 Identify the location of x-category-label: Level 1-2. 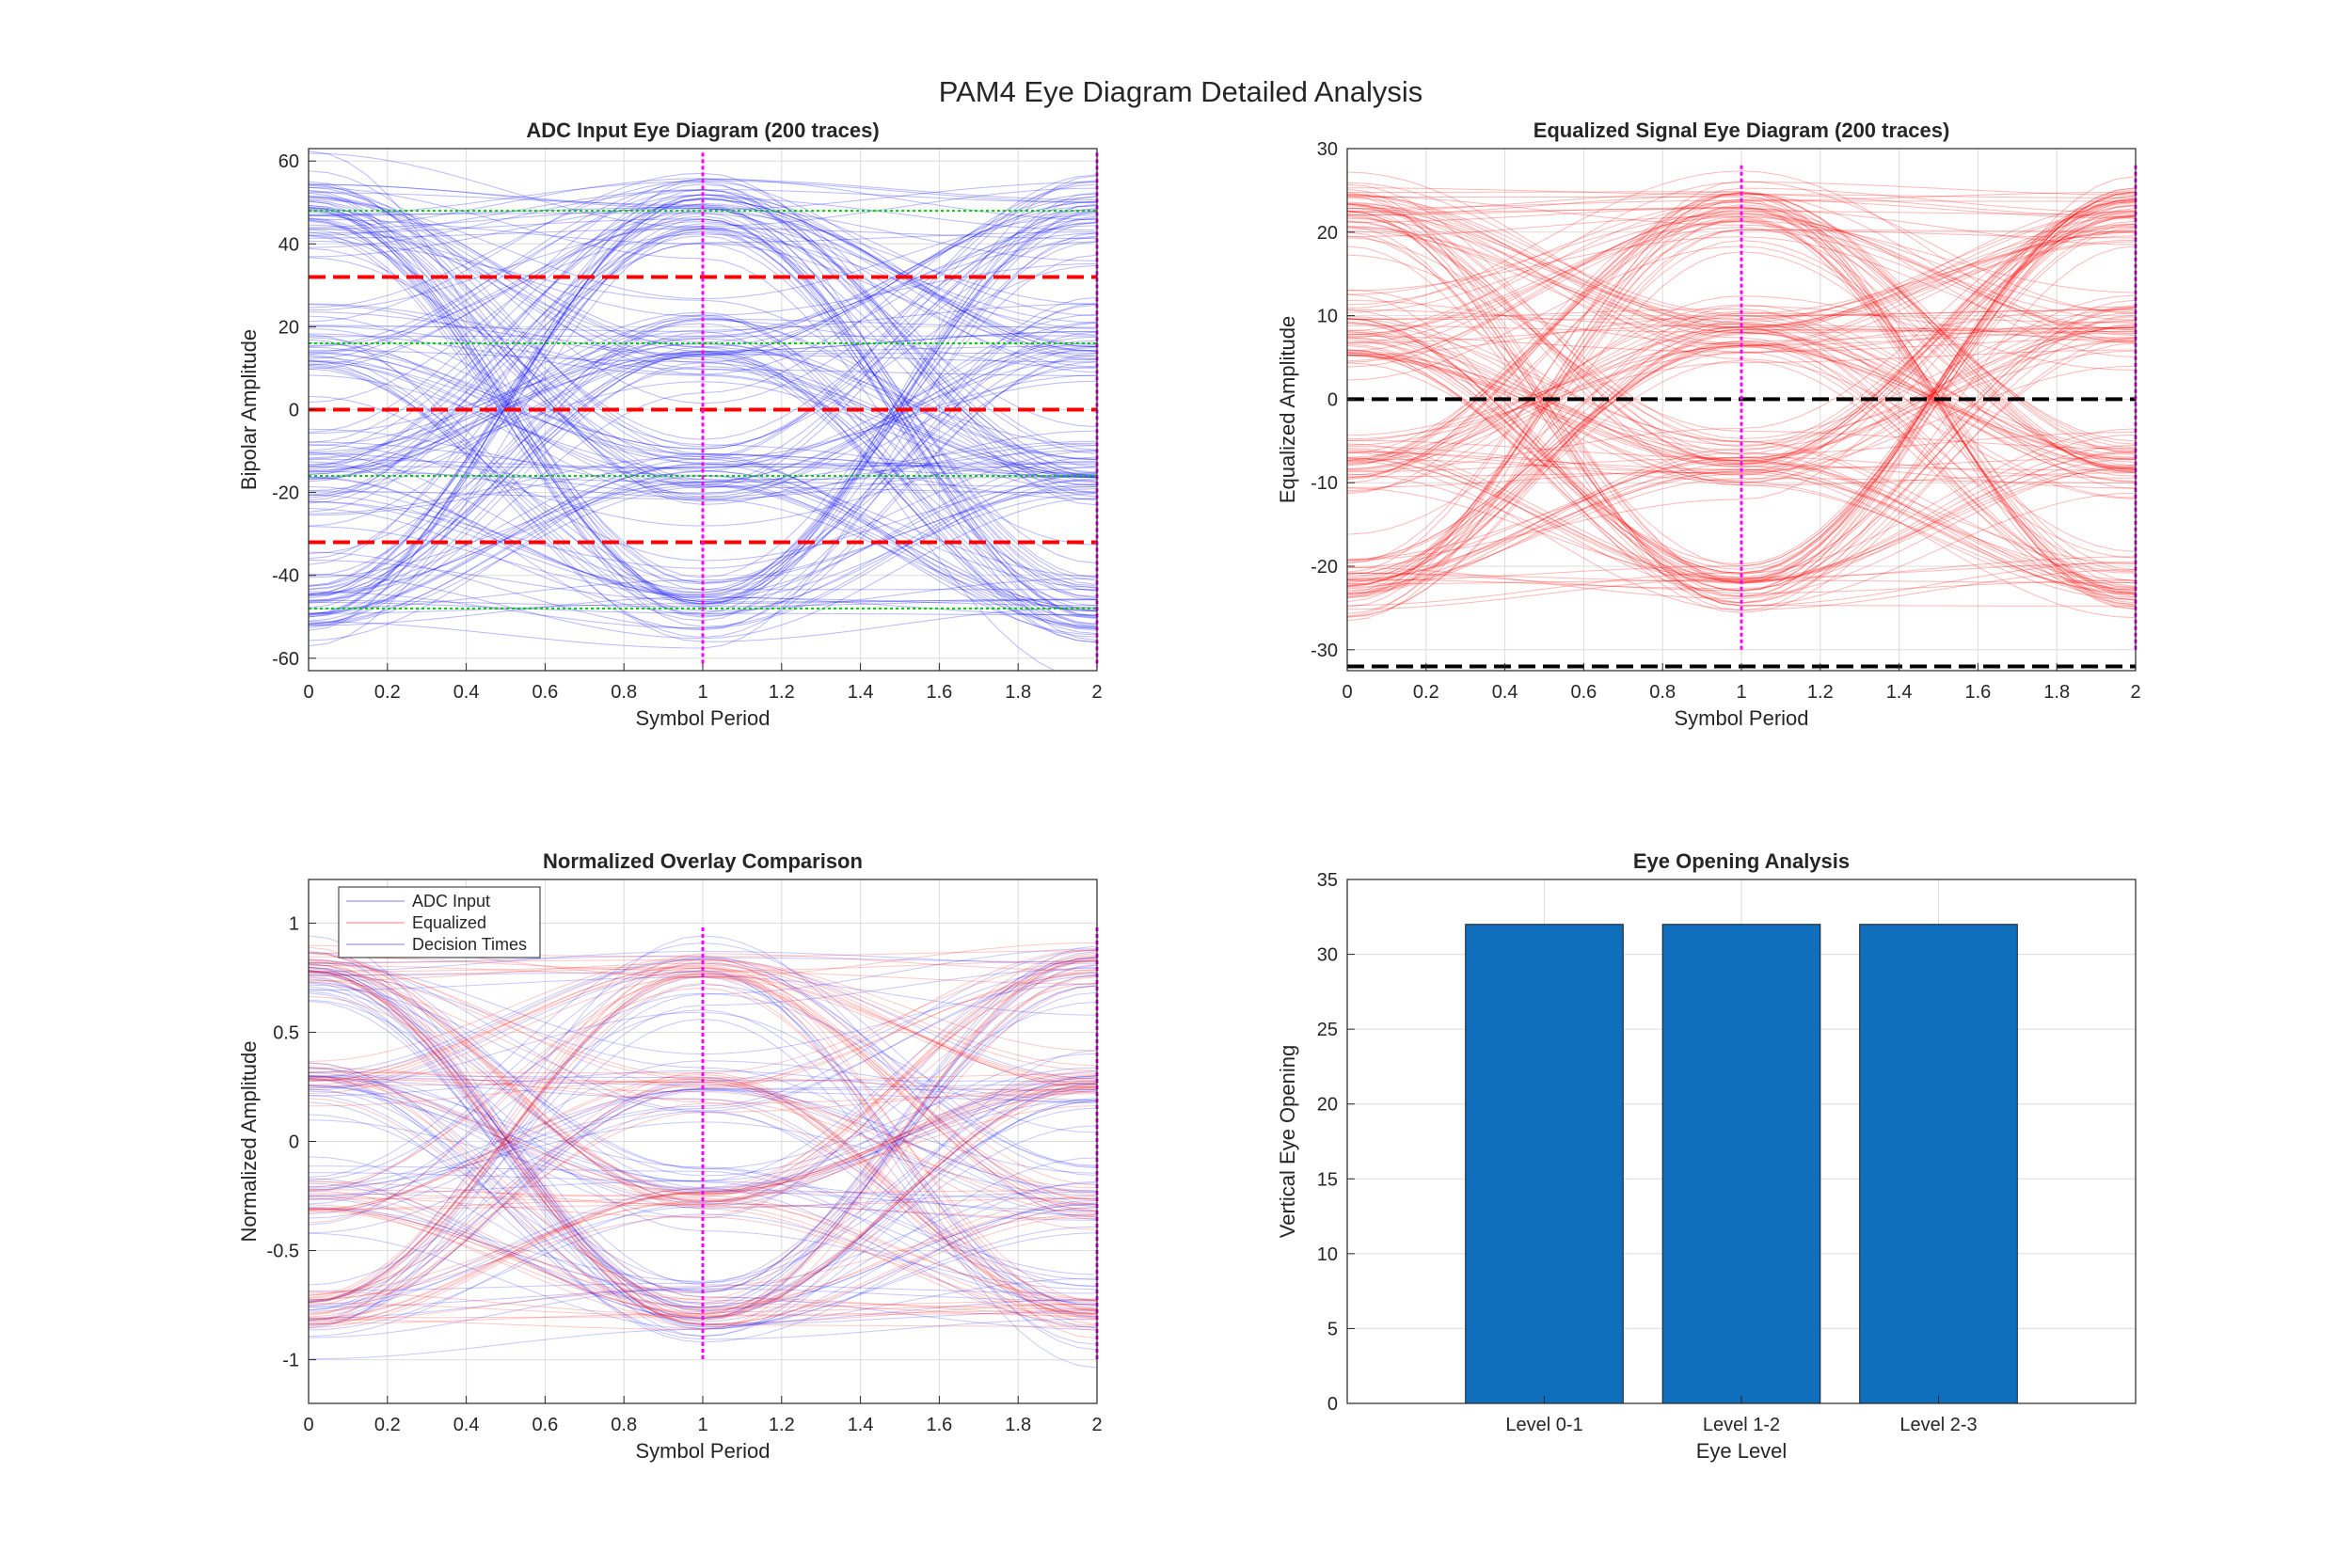
(1741, 1425).